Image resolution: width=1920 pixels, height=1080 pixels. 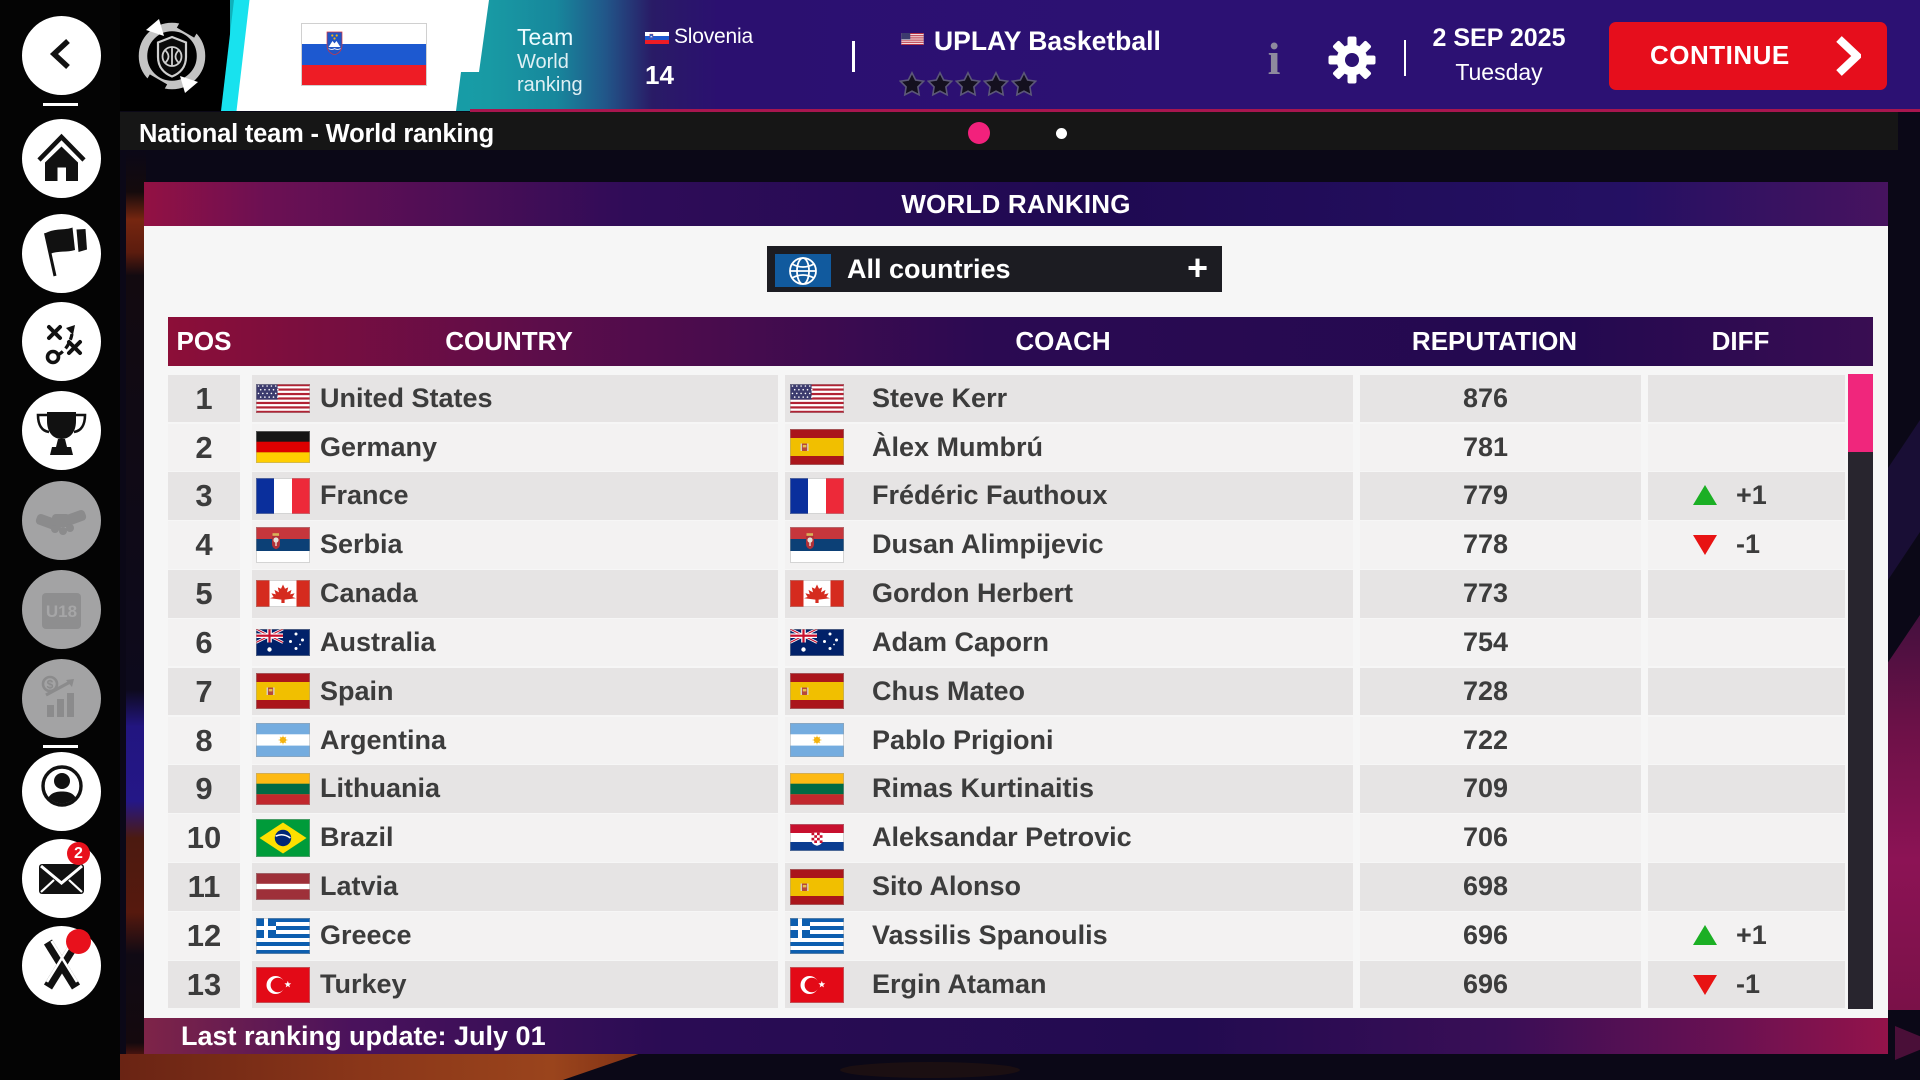 What do you see at coordinates (60, 611) in the screenshot?
I see `svg-text: U18` at bounding box center [60, 611].